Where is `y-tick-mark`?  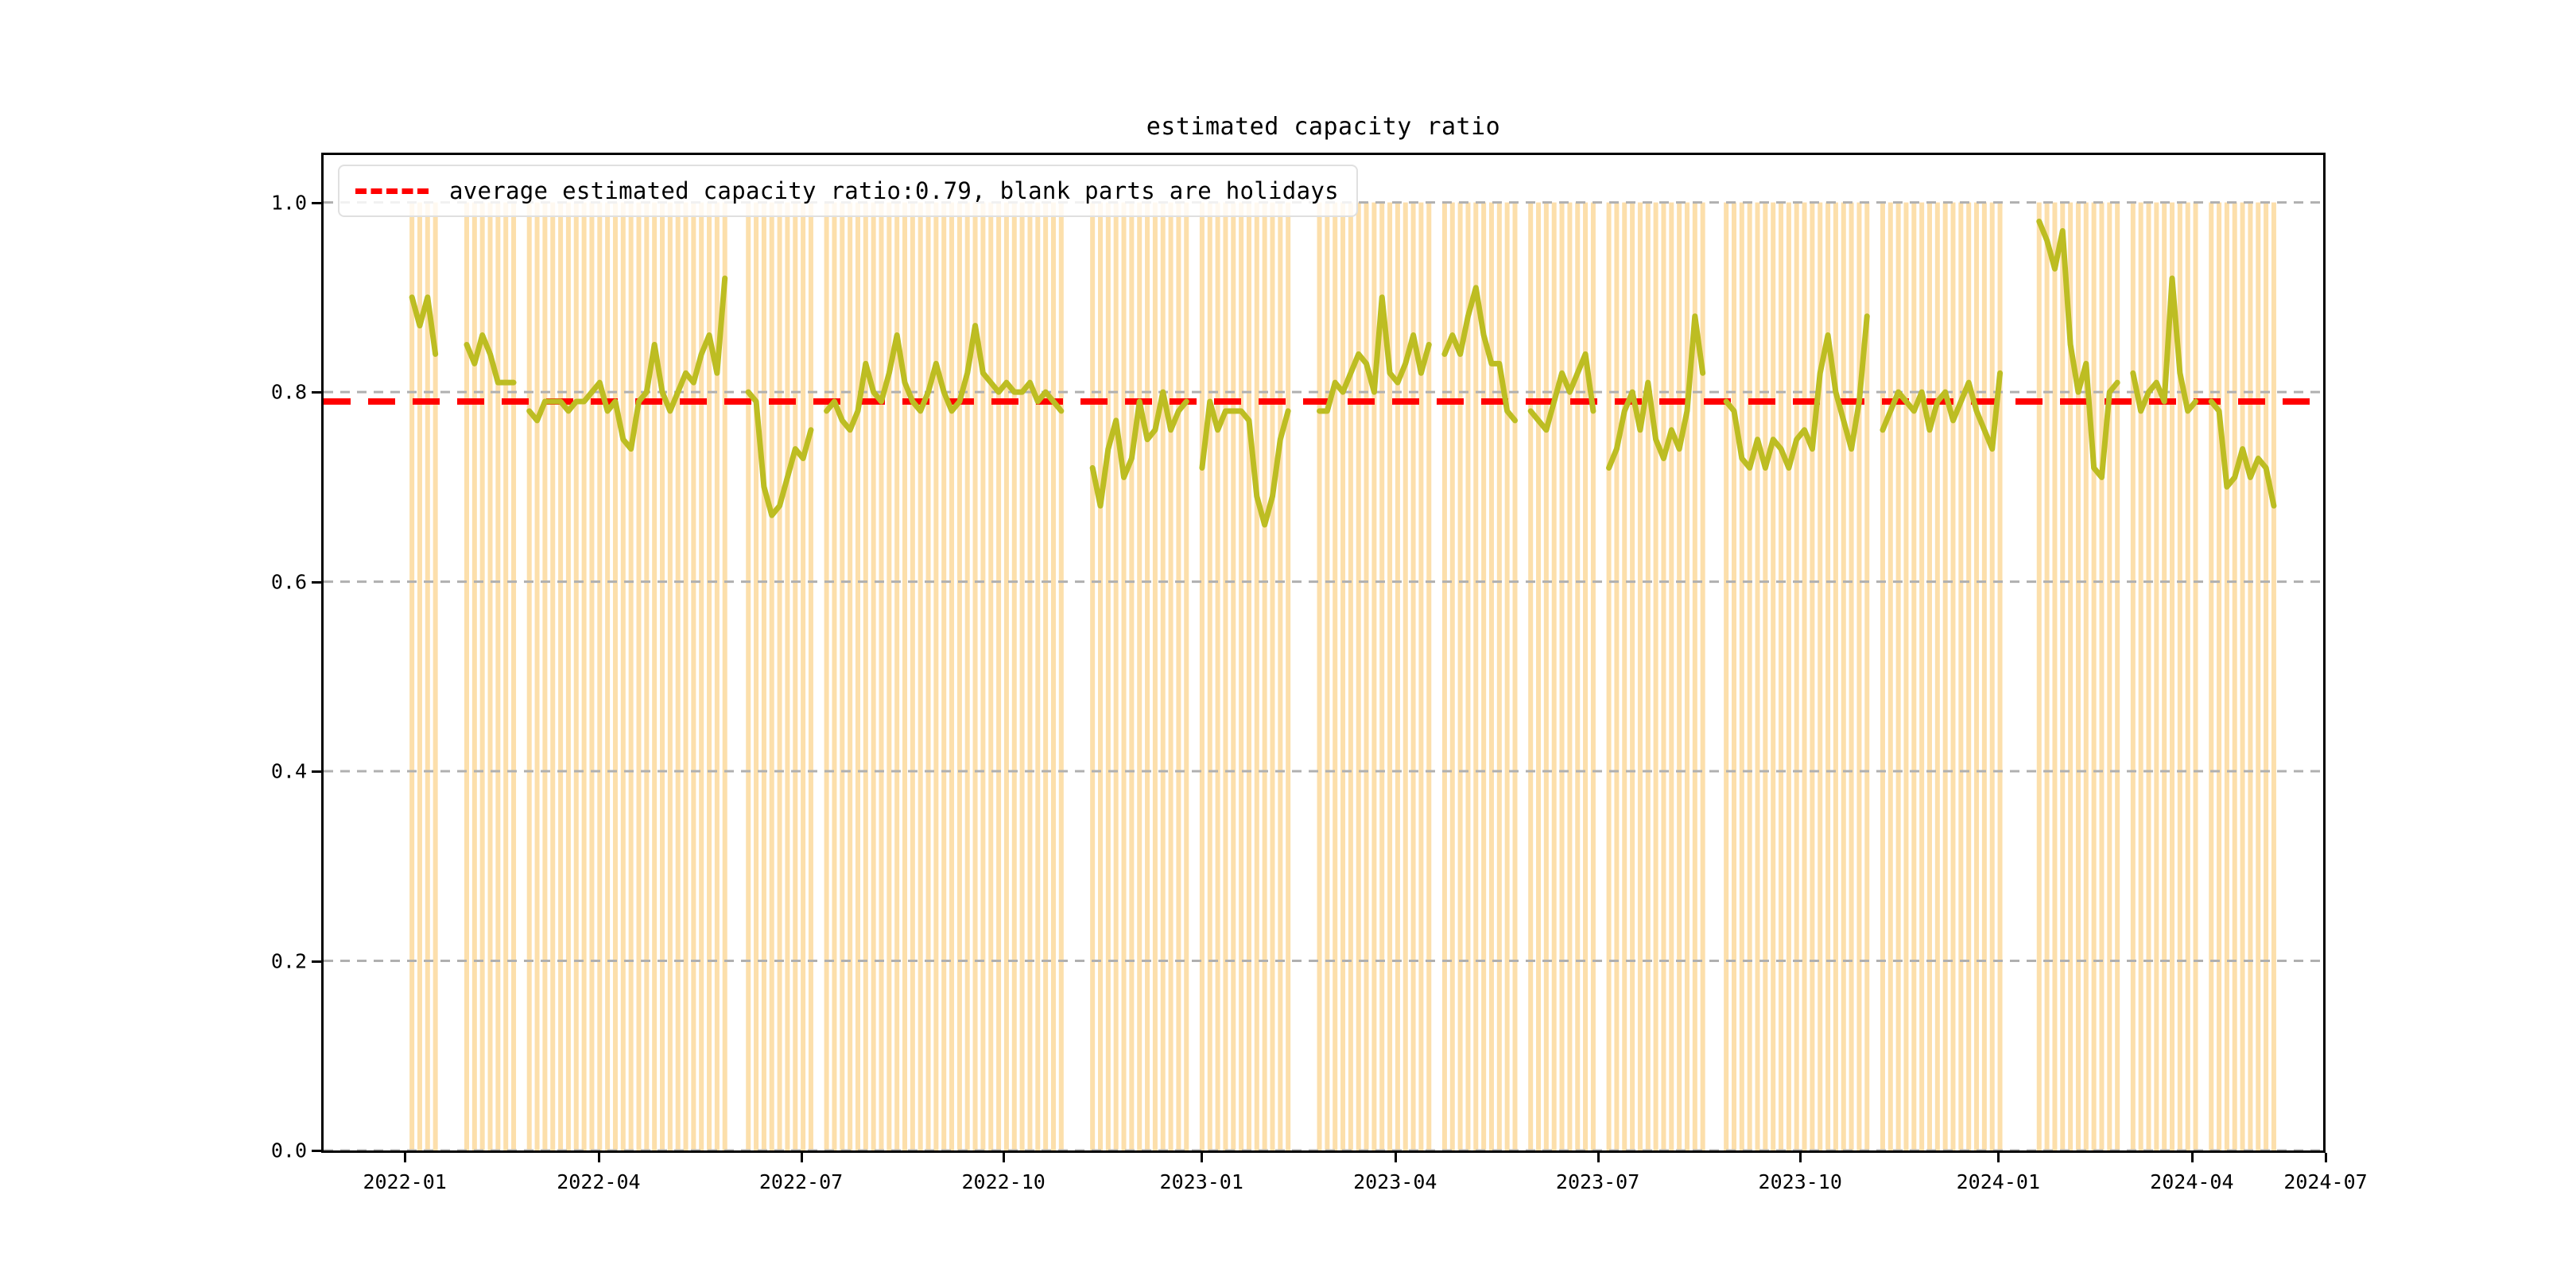 y-tick-mark is located at coordinates (316, 772).